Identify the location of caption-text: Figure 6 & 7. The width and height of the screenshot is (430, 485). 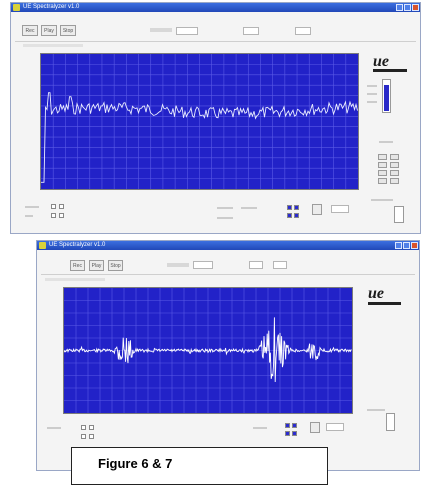
(135, 463).